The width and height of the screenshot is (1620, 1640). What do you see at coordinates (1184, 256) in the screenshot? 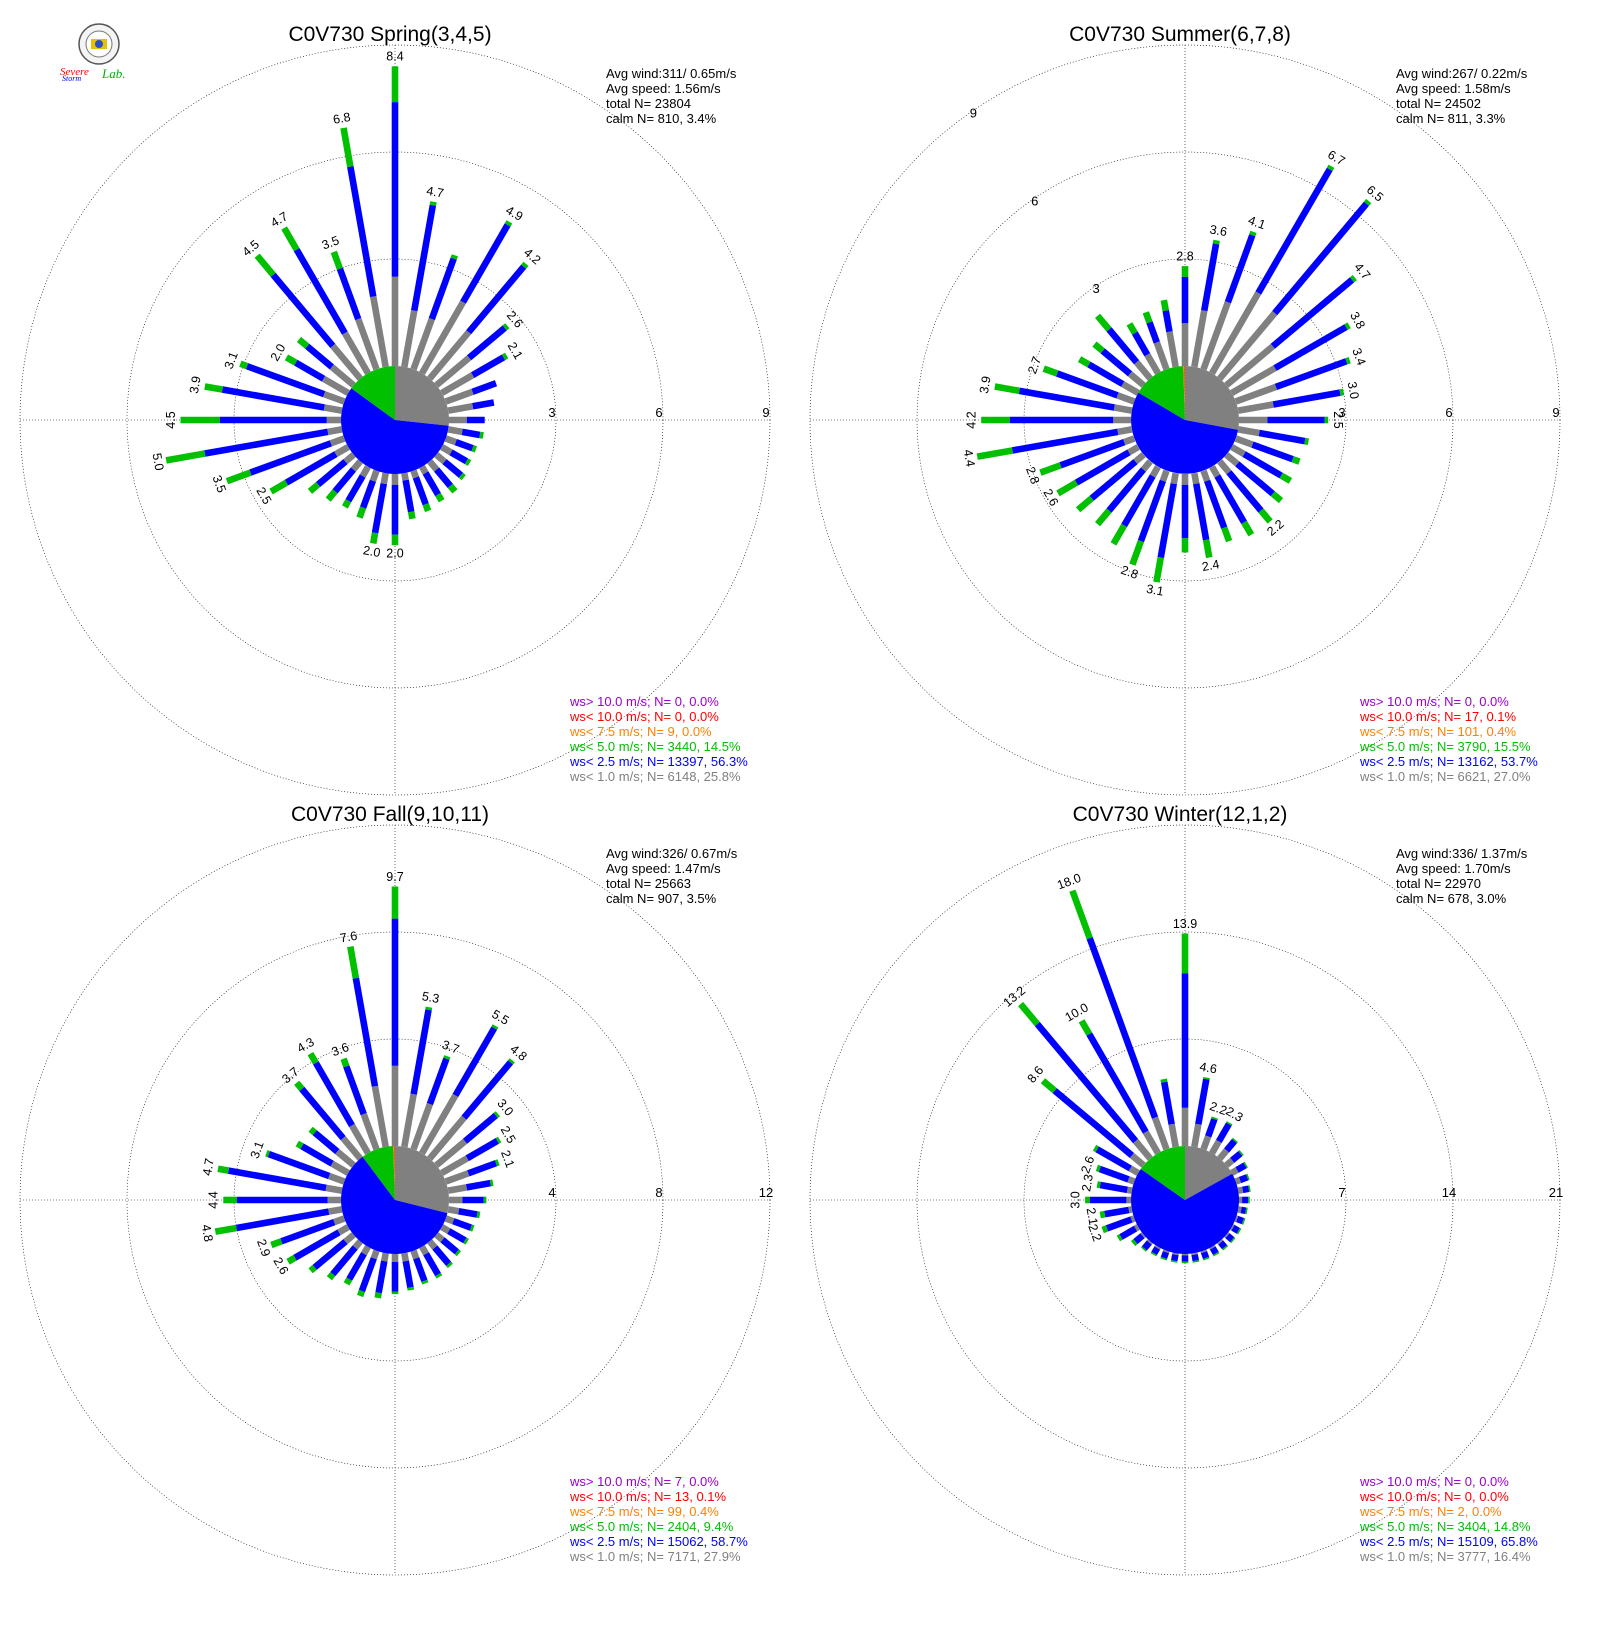
I see `sector-total-label: 2.8` at bounding box center [1184, 256].